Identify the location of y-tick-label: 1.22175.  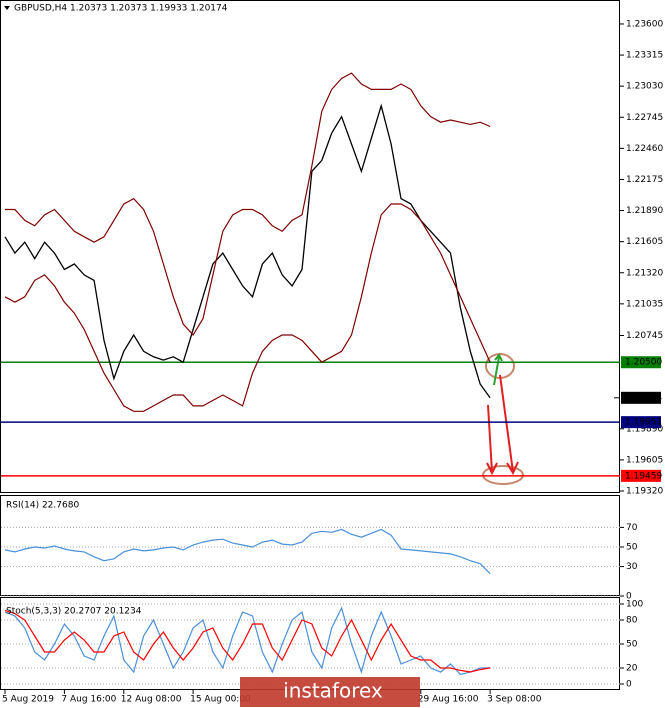
(644, 180).